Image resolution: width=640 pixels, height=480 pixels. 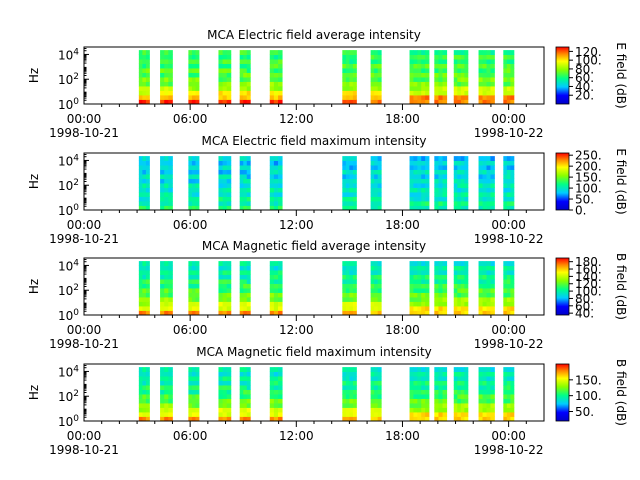 I want to click on colorbar-tick-label: 50., so click(x=584, y=412).